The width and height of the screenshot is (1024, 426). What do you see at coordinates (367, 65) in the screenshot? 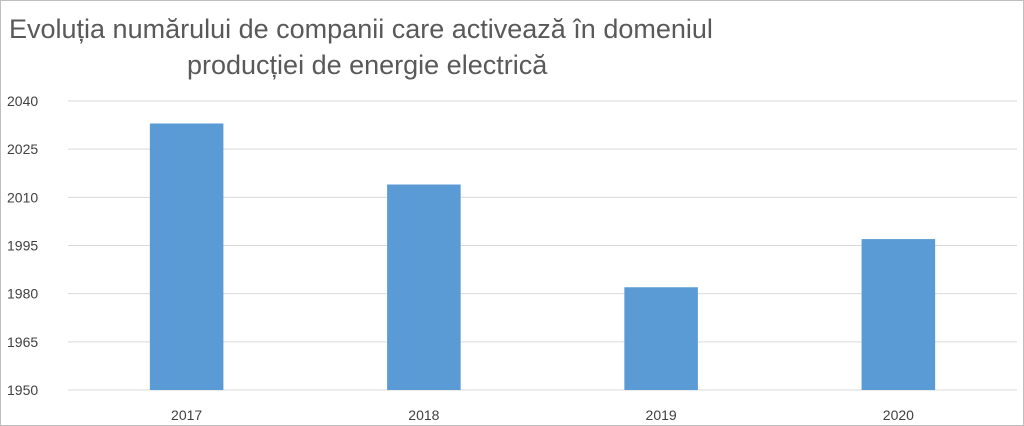
I see `chart-title-line-2: producției de energie electrică` at bounding box center [367, 65].